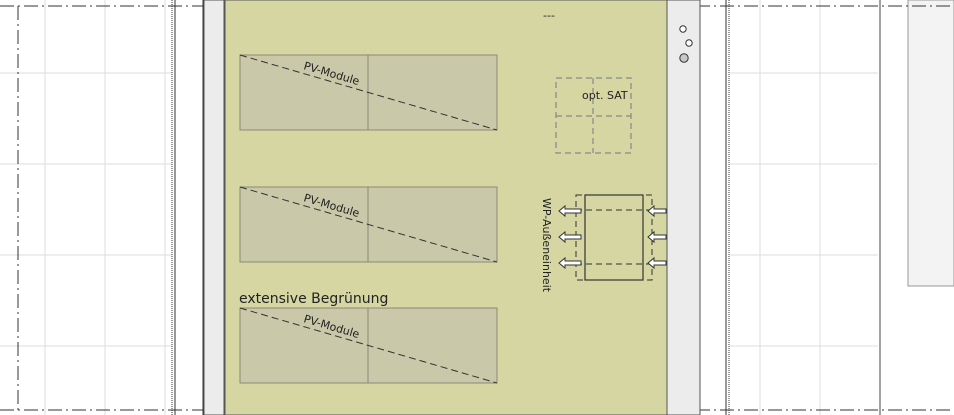  What do you see at coordinates (546, 245) in the screenshot?
I see `wp-label: WP-Außeneinheit` at bounding box center [546, 245].